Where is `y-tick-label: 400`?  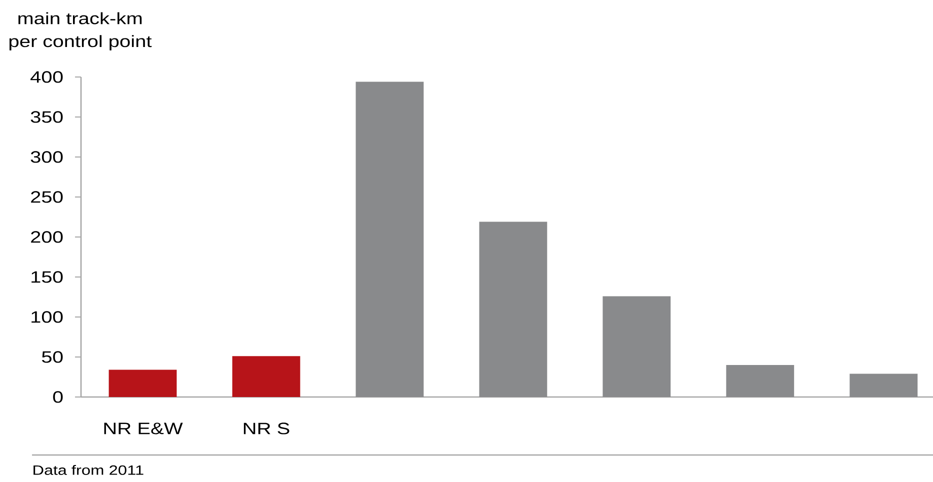
y-tick-label: 400 is located at coordinates (46, 77).